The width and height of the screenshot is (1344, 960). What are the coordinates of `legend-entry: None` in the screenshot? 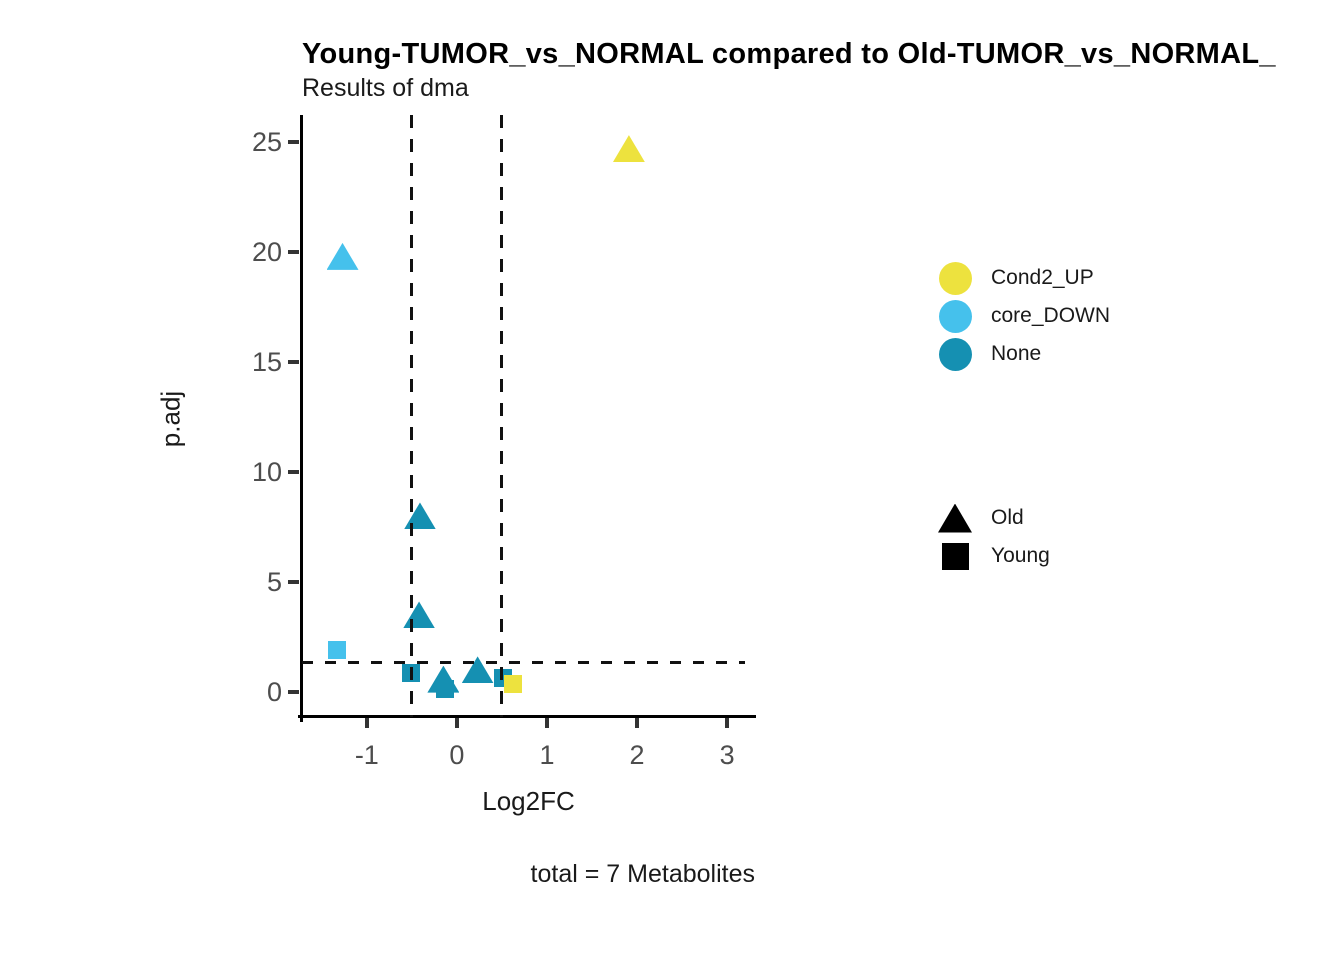 It's located at (1022, 354).